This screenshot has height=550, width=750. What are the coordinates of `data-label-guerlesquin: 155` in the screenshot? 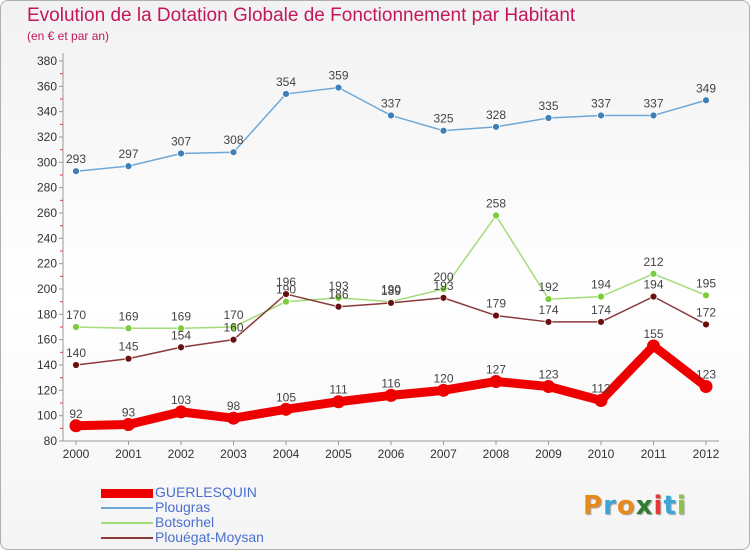 It's located at (653, 334).